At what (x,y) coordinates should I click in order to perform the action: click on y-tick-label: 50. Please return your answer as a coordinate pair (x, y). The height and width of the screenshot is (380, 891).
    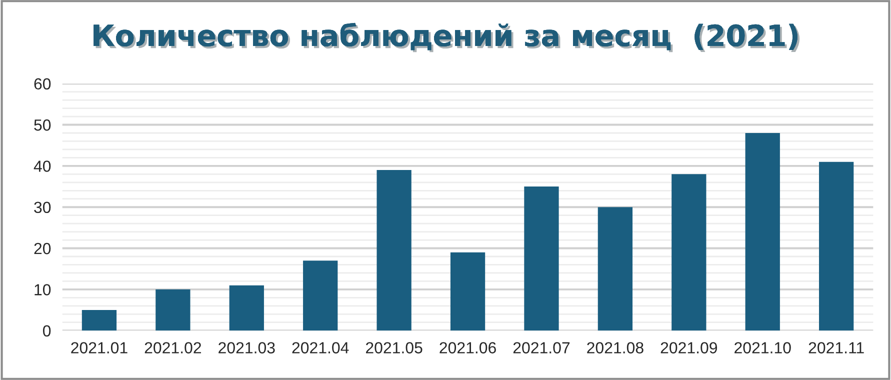
    Looking at the image, I should click on (42, 125).